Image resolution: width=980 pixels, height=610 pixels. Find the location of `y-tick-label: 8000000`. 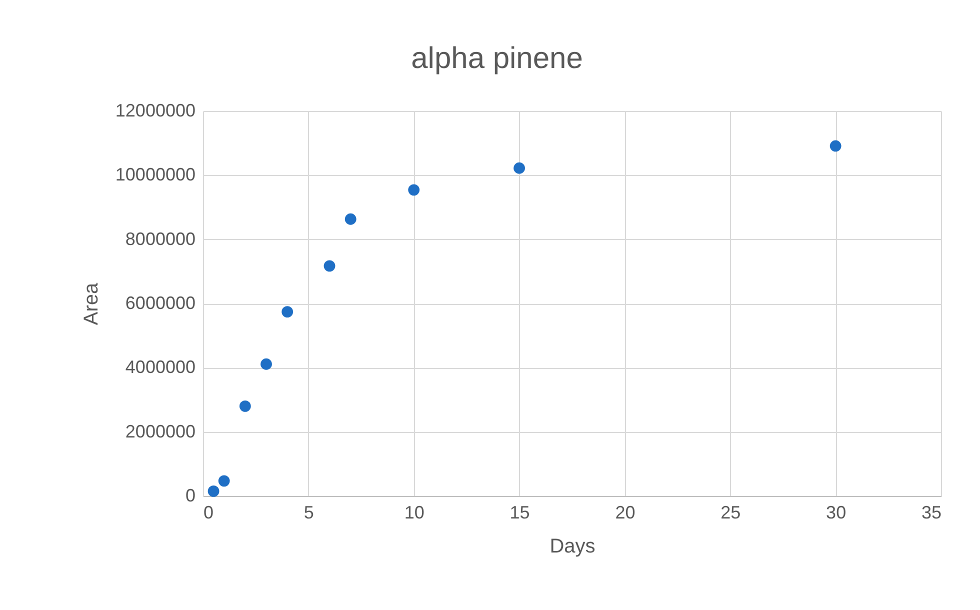

y-tick-label: 8000000 is located at coordinates (160, 238).